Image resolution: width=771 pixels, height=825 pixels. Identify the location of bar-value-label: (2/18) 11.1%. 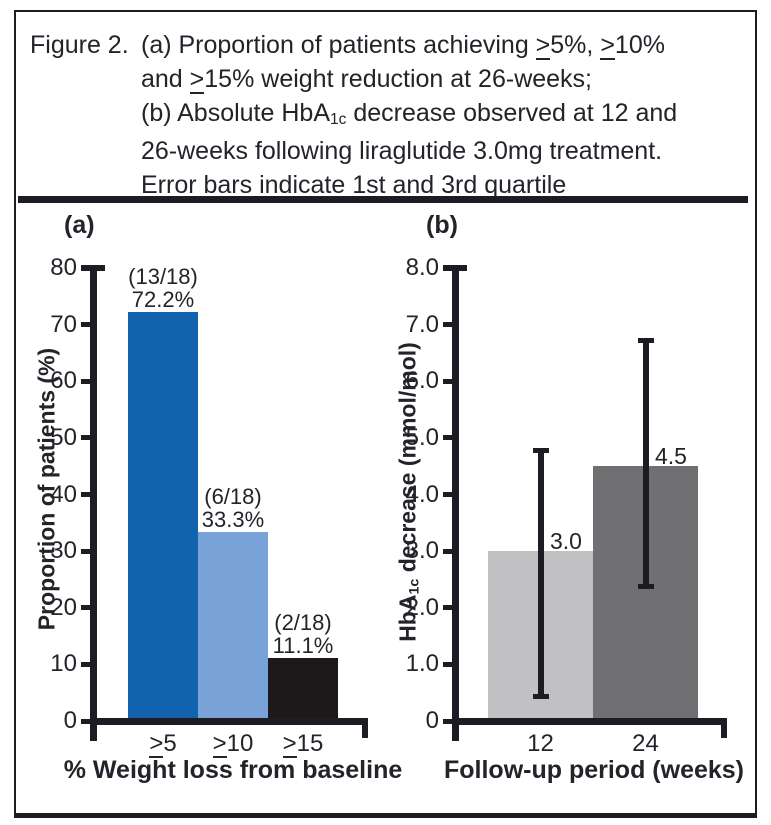
(303, 634).